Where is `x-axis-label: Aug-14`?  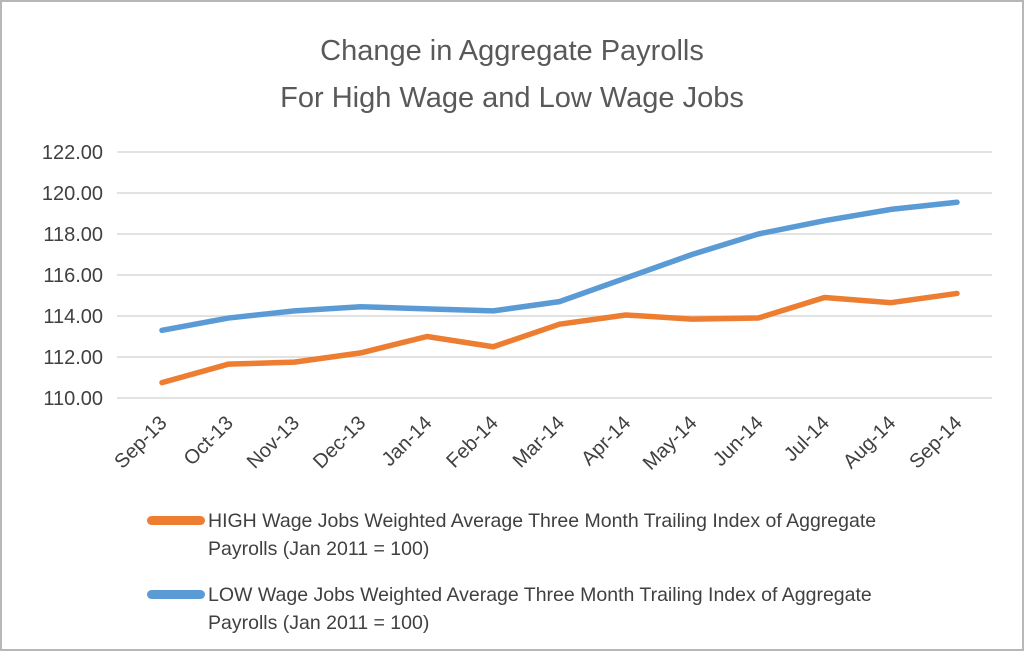 x-axis-label: Aug-14 is located at coordinates (869, 442).